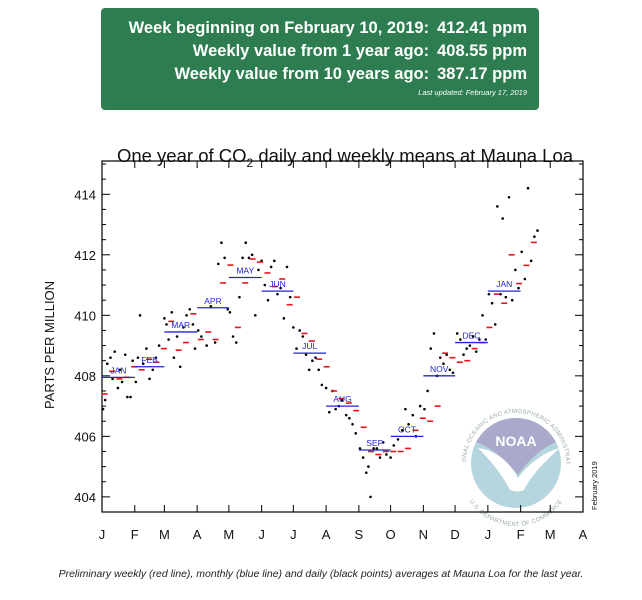 The image size is (642, 600). I want to click on x-tick-label: F, so click(521, 534).